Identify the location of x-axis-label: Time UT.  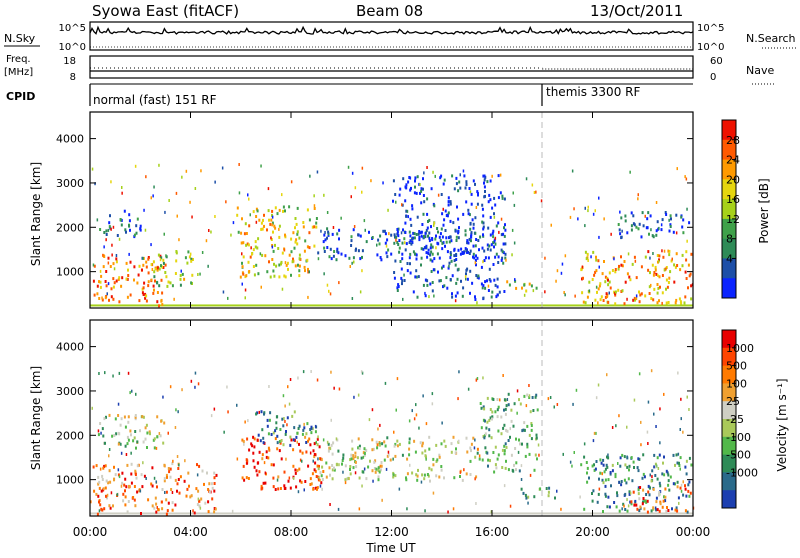
(390, 547).